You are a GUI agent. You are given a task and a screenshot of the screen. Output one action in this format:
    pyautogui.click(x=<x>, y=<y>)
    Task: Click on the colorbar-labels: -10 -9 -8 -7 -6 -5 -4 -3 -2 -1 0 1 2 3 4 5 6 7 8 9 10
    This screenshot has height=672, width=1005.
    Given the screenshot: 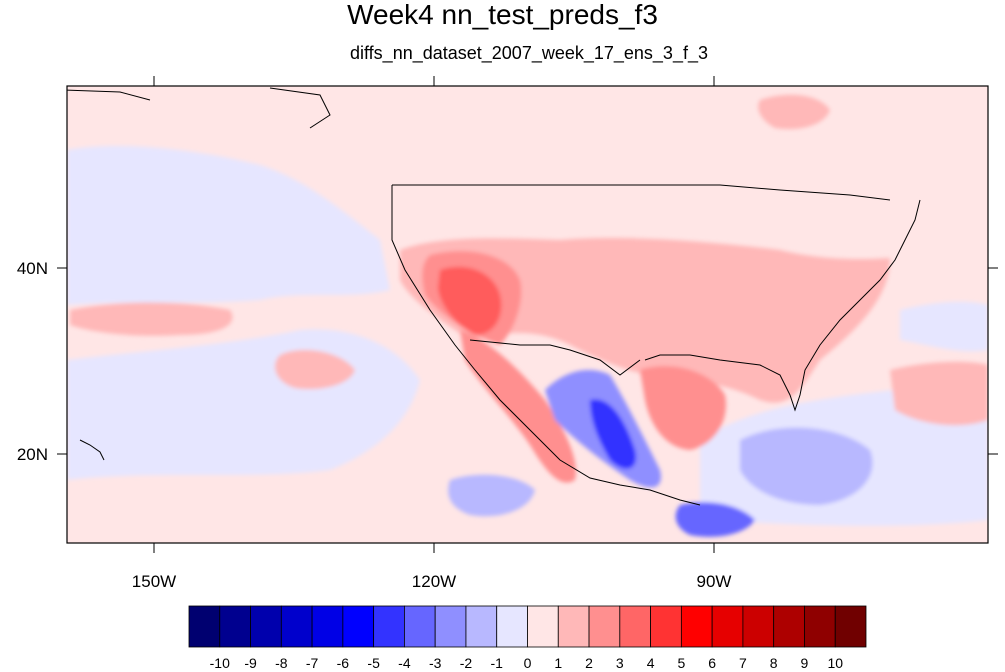 What is the action you would take?
    pyautogui.click(x=527, y=663)
    